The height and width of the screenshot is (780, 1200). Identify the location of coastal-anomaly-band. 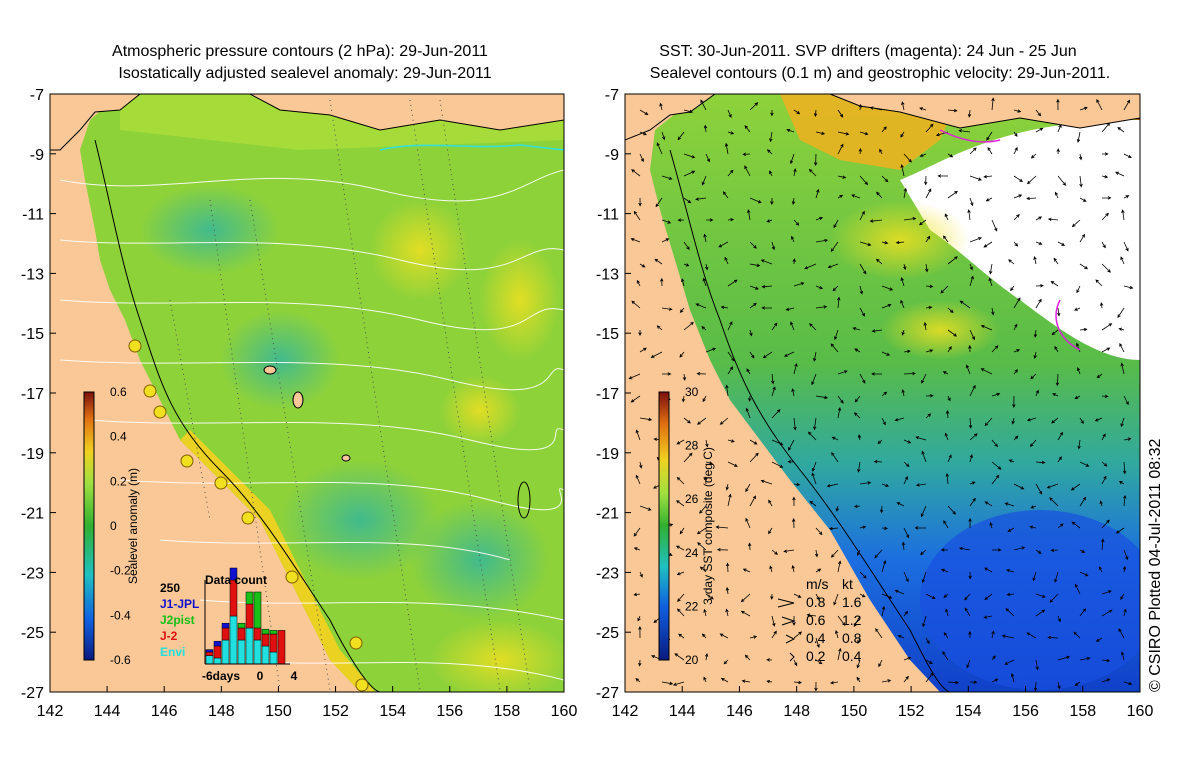
(277, 561).